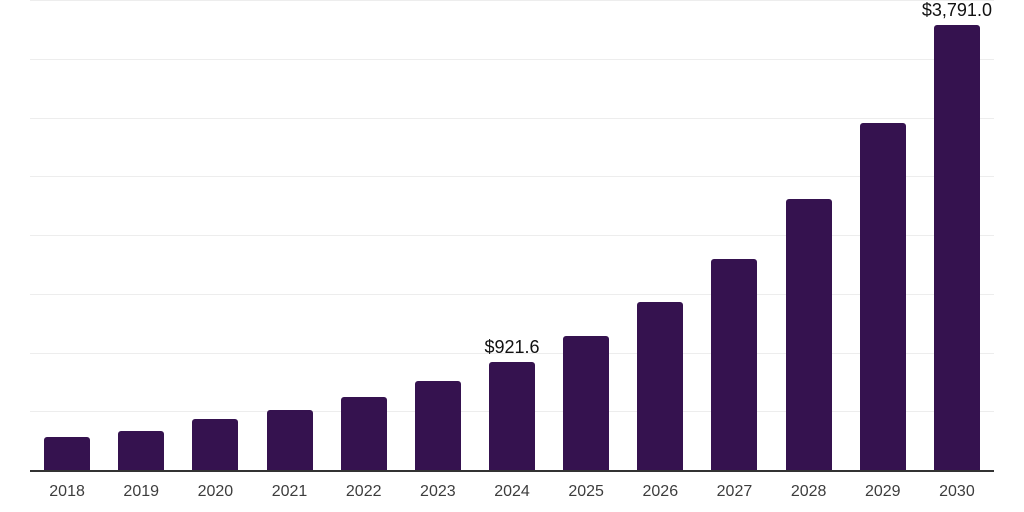  Describe the element at coordinates (957, 491) in the screenshot. I see `x-axis-tick-label-2030: 2030` at that location.